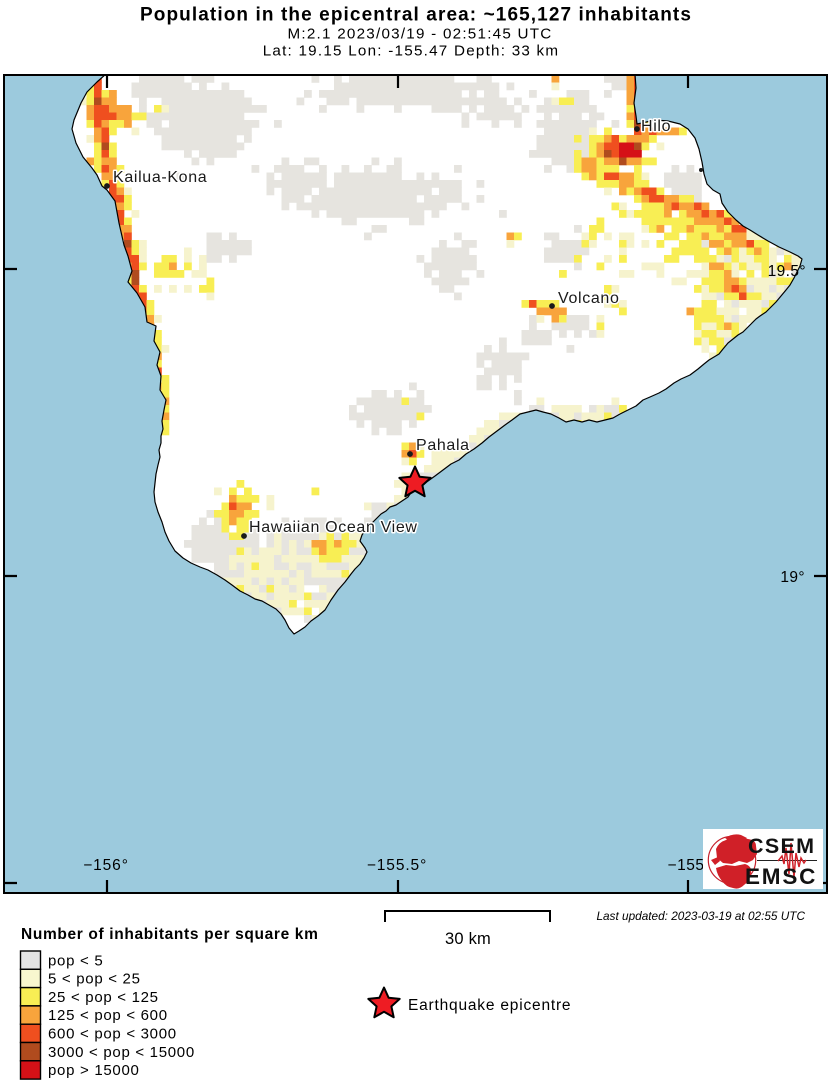 The width and height of the screenshot is (831, 1086). What do you see at coordinates (787, 271) in the screenshot?
I see `svg-text: 19.5°` at bounding box center [787, 271].